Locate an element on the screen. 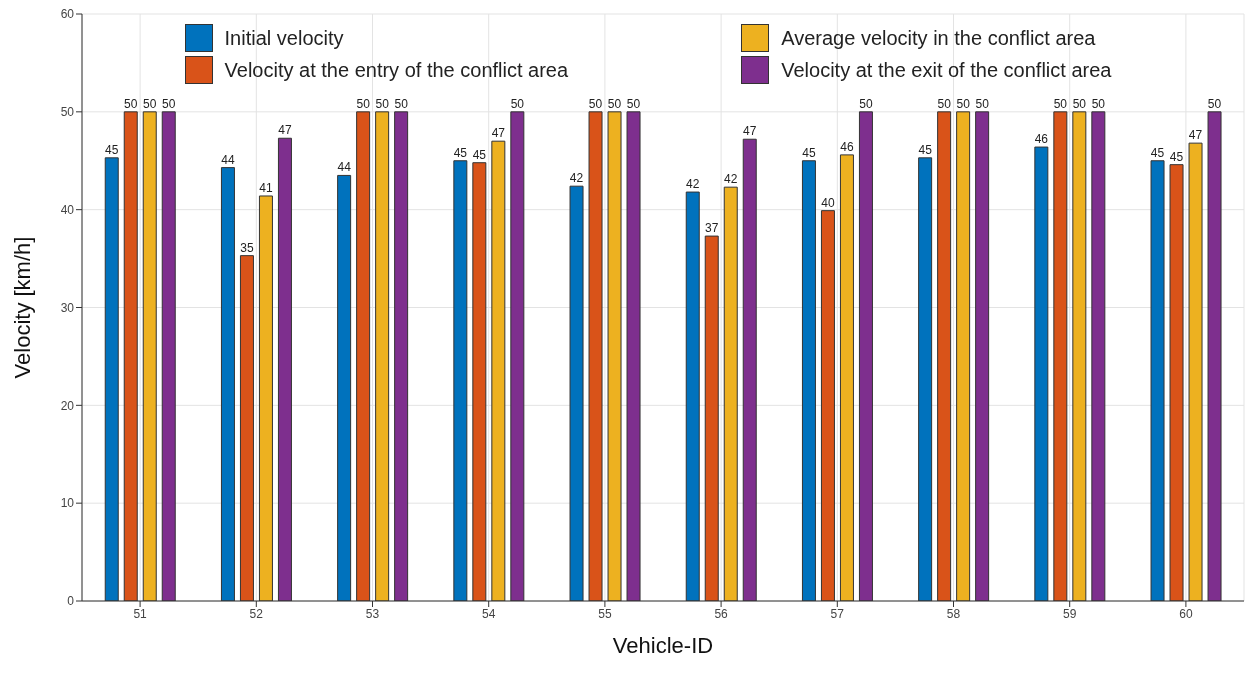 The height and width of the screenshot is (675, 1259). x-tick-label: 60 is located at coordinates (1186, 613).